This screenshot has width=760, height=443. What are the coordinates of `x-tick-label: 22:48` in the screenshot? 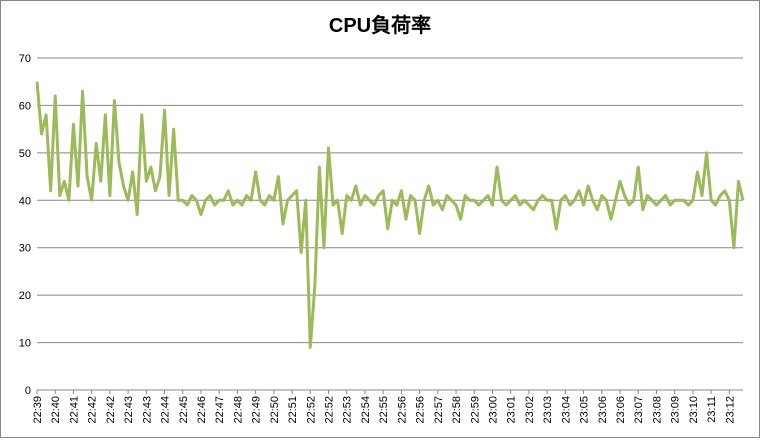 It's located at (238, 410).